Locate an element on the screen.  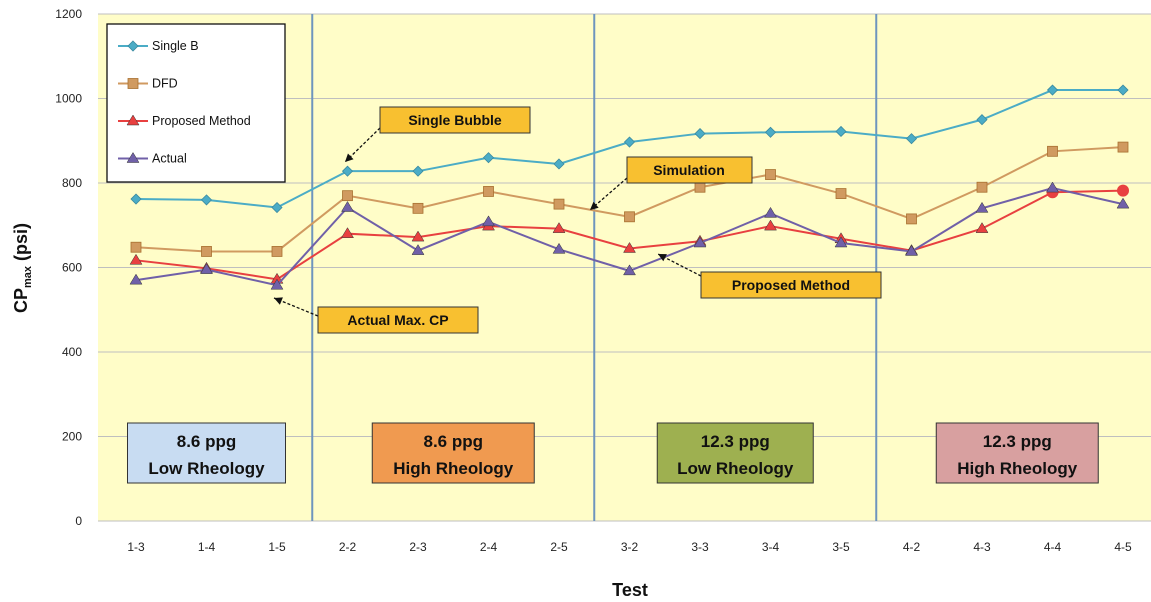
x-tick-label: 3-3 is located at coordinates (700, 547).